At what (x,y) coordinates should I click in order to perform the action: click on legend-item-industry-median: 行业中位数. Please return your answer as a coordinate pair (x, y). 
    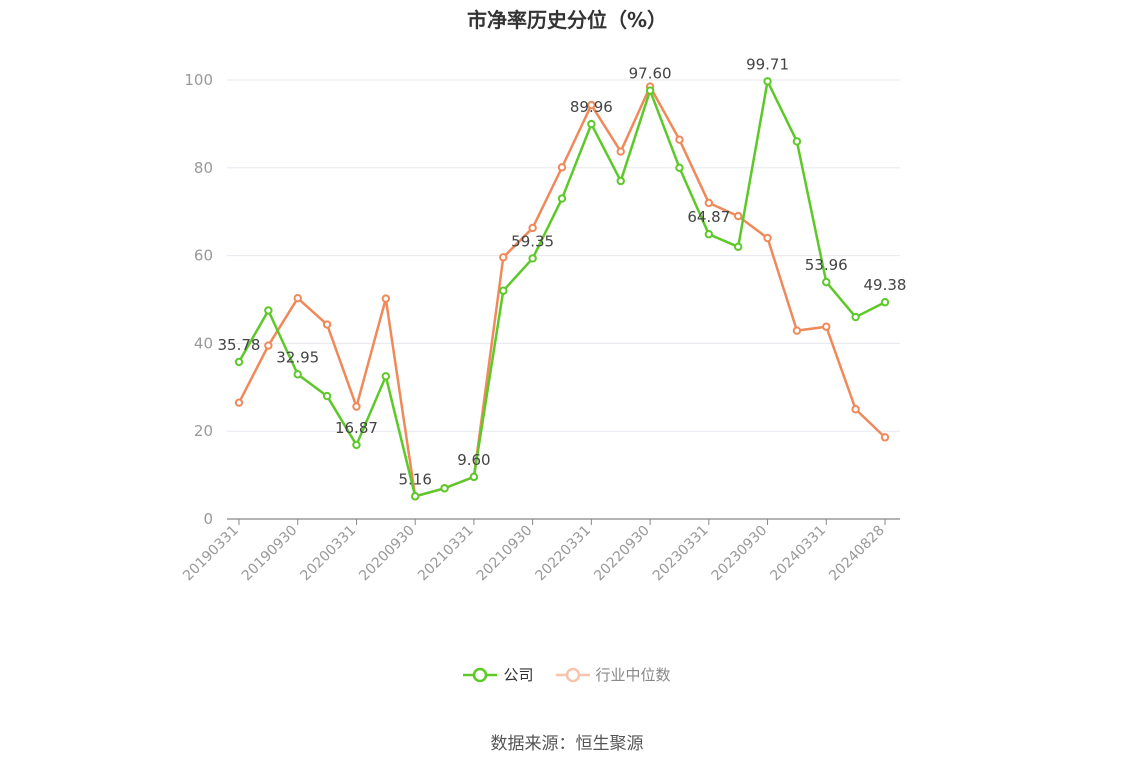
    Looking at the image, I should click on (613, 674).